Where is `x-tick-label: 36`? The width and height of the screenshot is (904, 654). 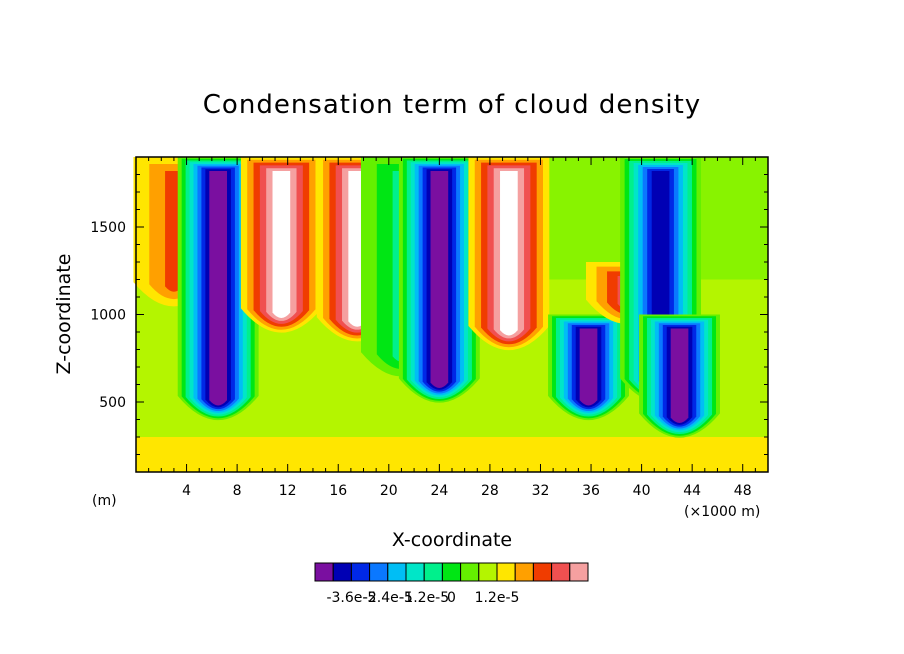 x-tick-label: 36 is located at coordinates (591, 491).